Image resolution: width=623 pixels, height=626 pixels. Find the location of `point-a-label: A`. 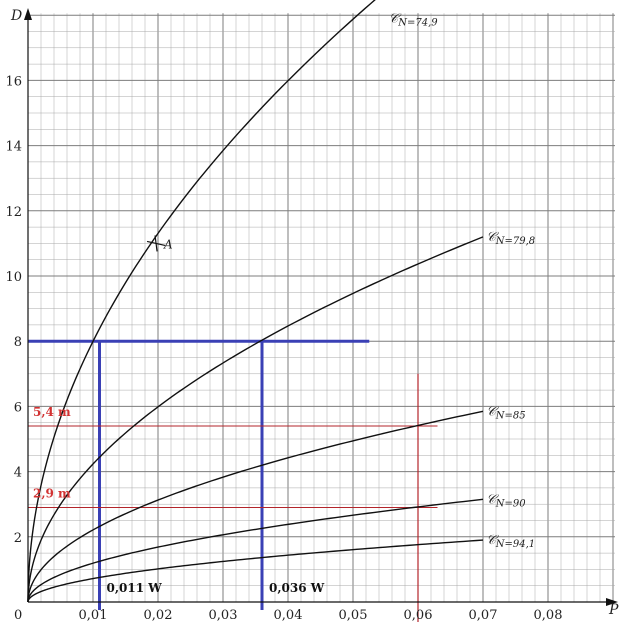

point-a-label: A is located at coordinates (168, 244).